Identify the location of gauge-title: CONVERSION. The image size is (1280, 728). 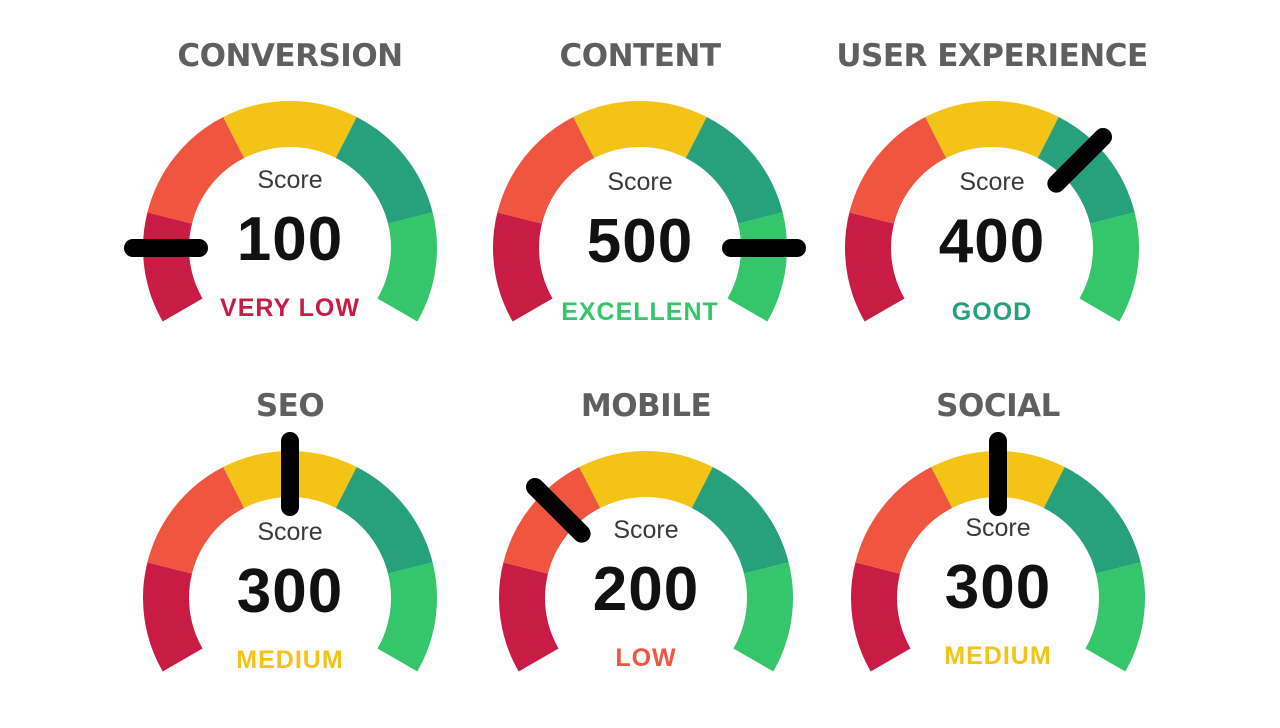
(290, 56).